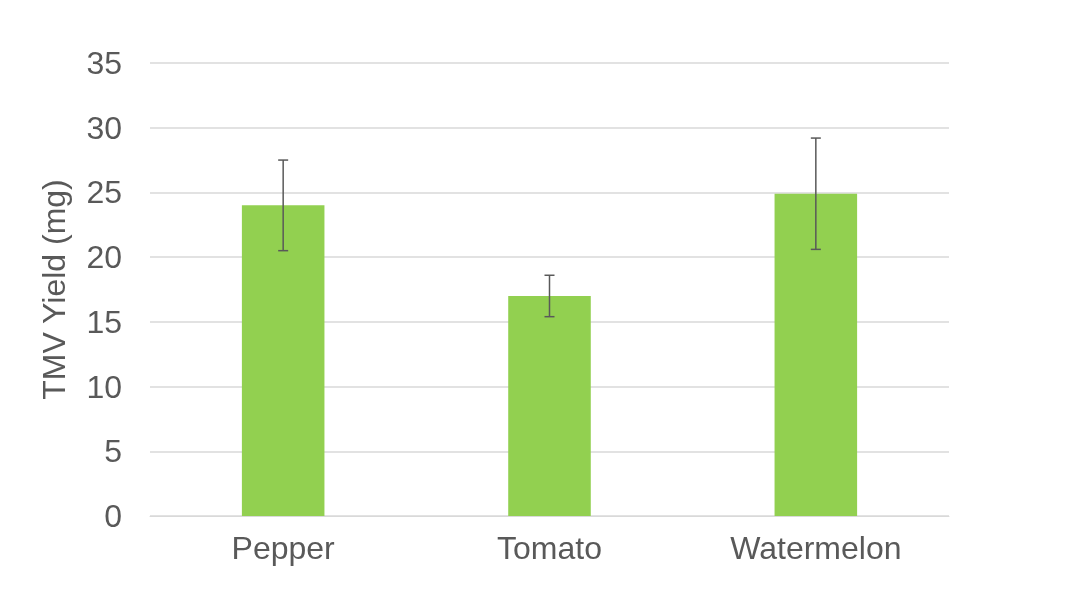 The image size is (1069, 589). I want to click on y-tick-label: 35, so click(104, 63).